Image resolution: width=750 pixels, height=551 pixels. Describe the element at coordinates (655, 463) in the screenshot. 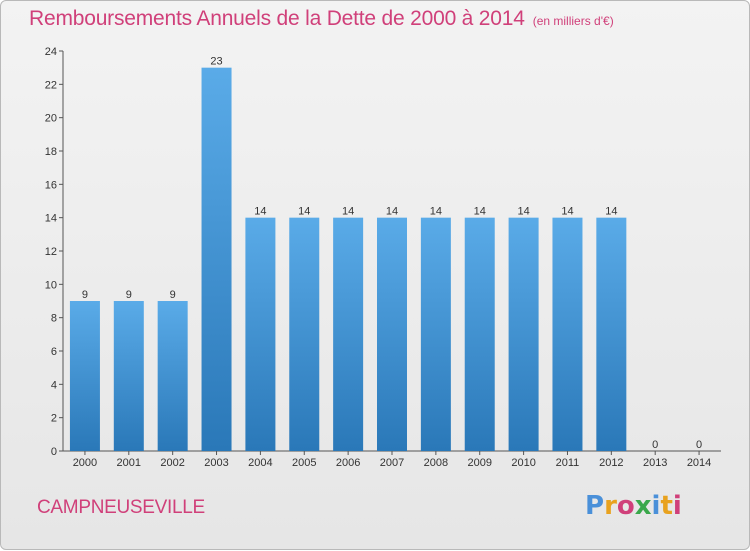

I see `x-tick-label: 2013` at that location.